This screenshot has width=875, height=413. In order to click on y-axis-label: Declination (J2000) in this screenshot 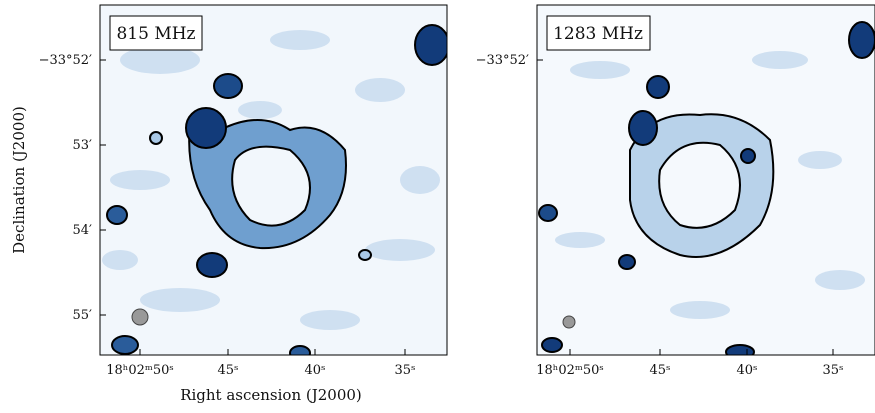, I will do `click(19, 180)`.